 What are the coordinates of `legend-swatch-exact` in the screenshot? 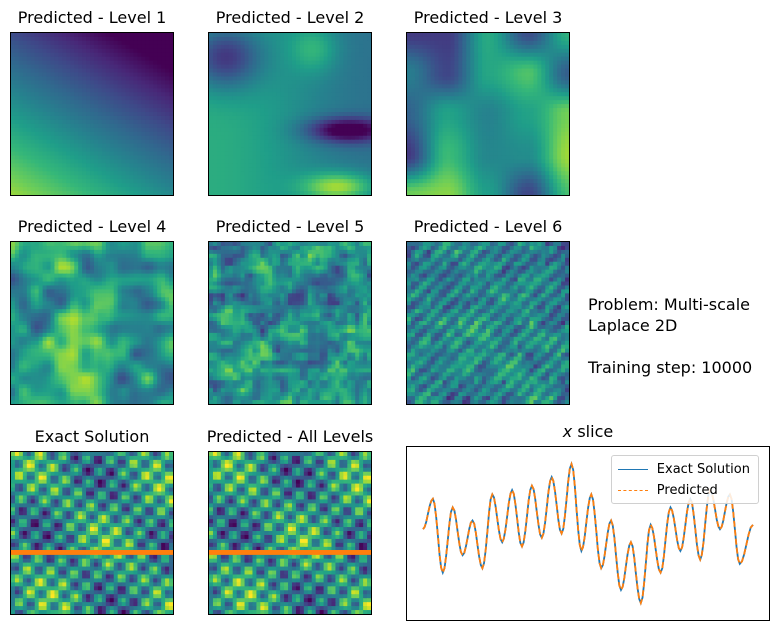 It's located at (632, 469).